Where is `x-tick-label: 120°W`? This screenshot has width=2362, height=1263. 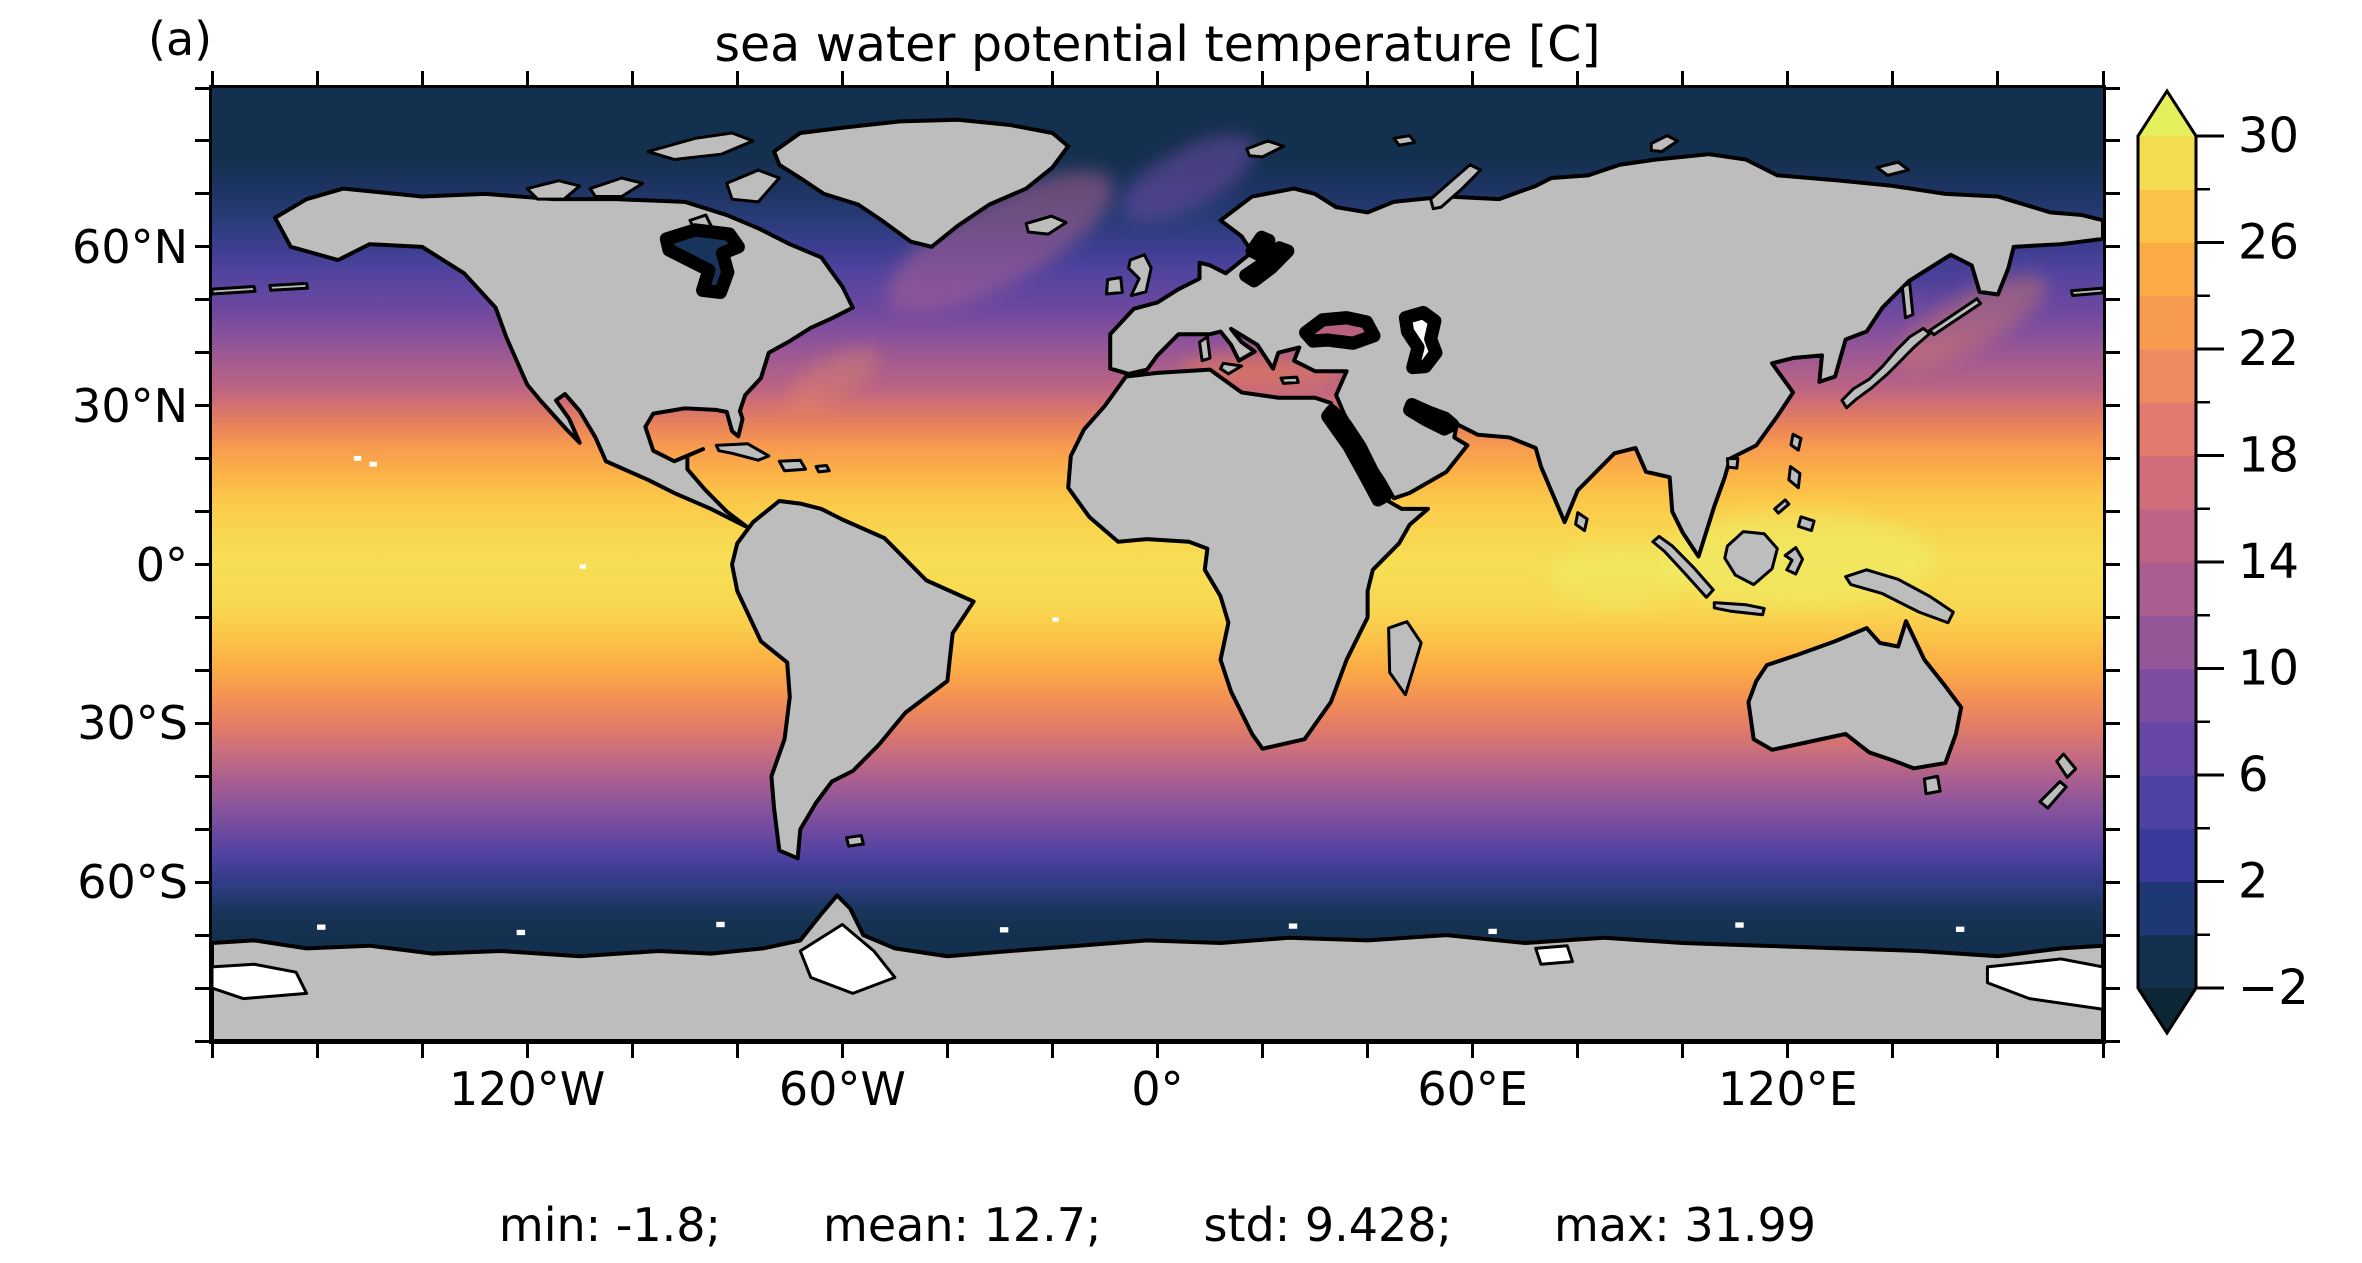 x-tick-label: 120°W is located at coordinates (527, 1089).